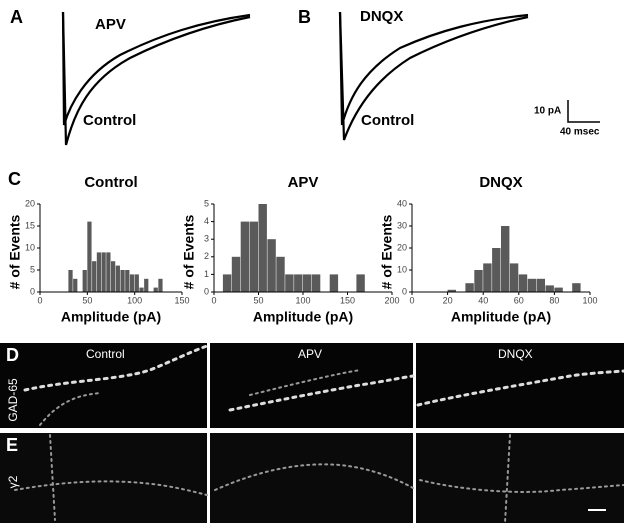 This screenshot has width=624, height=526. I want to click on scale-label: 40 msec, so click(580, 132).